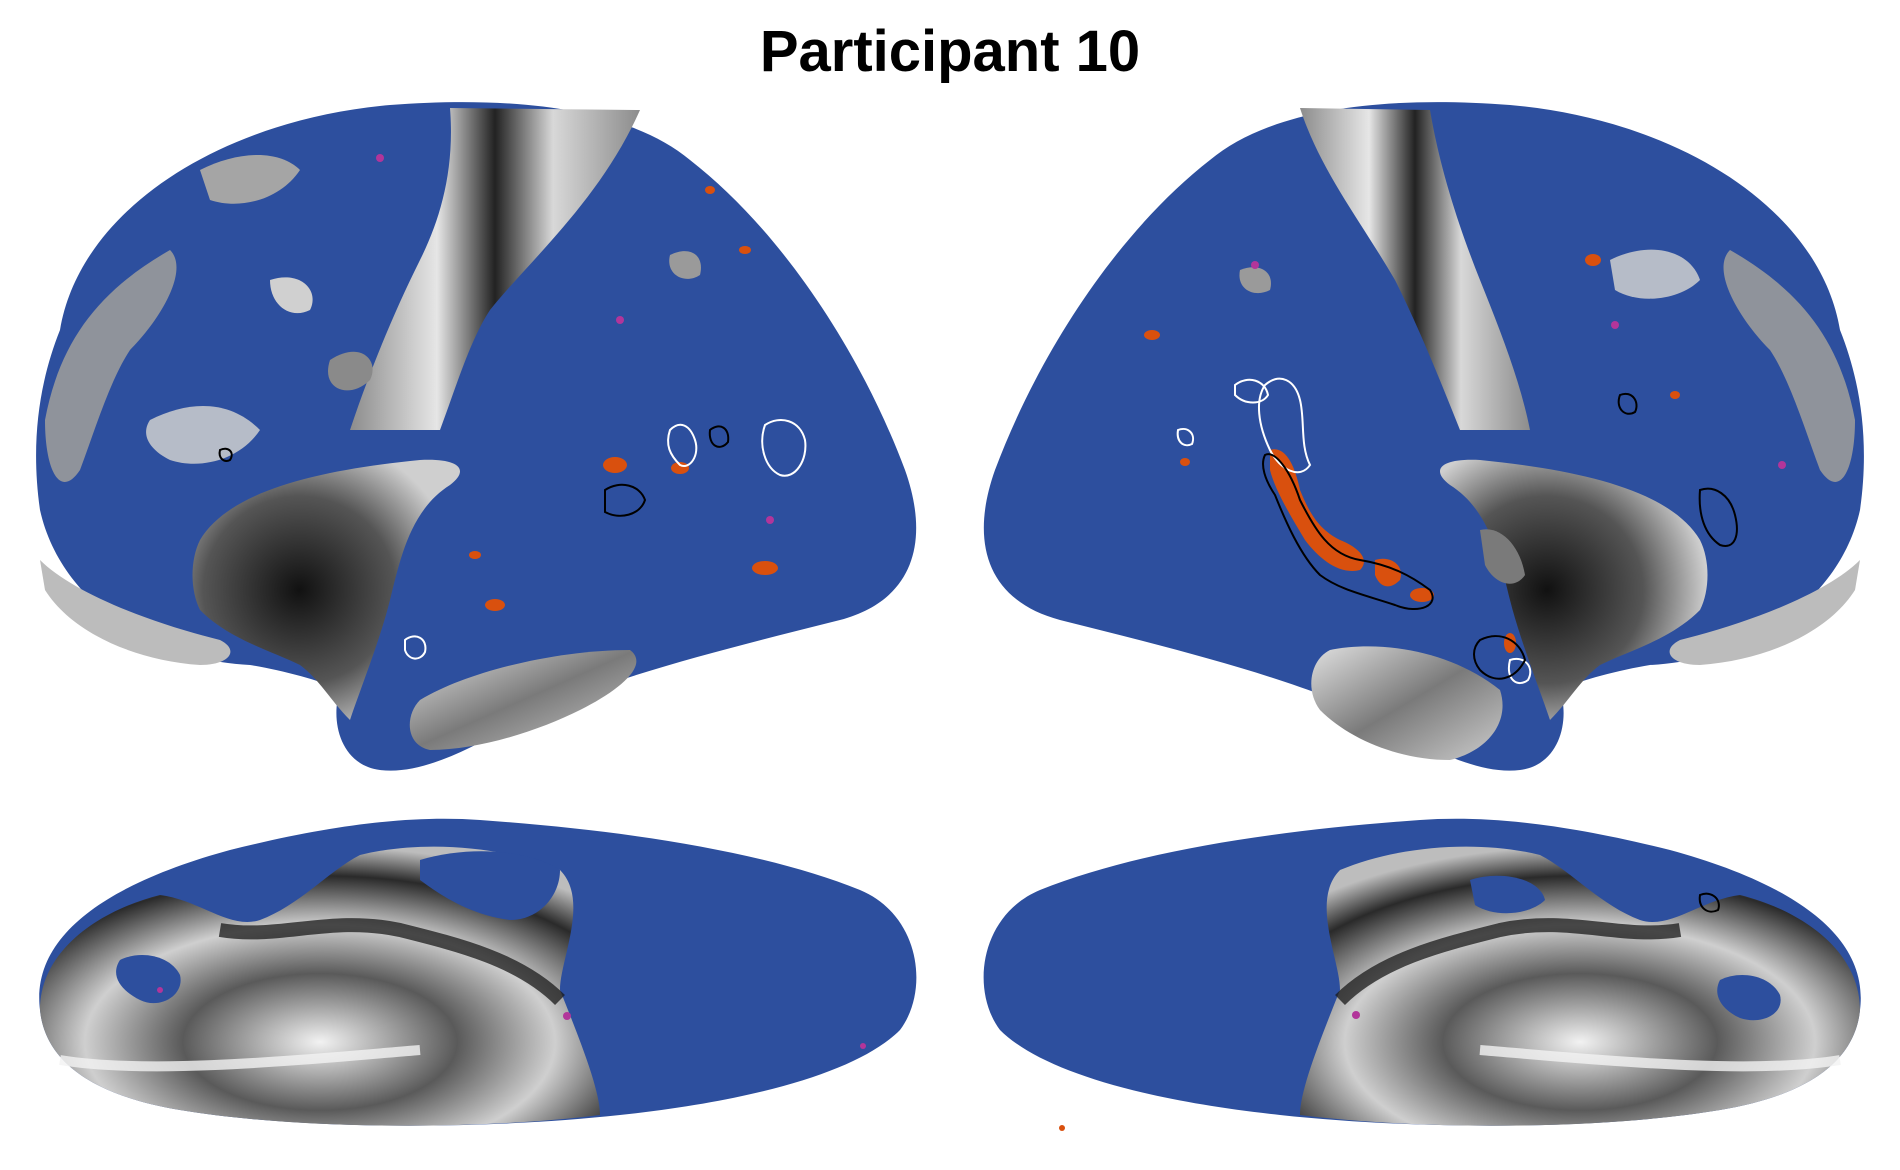 The image size is (1900, 1170). I want to click on right-medial-hemisphere, so click(1422, 974).